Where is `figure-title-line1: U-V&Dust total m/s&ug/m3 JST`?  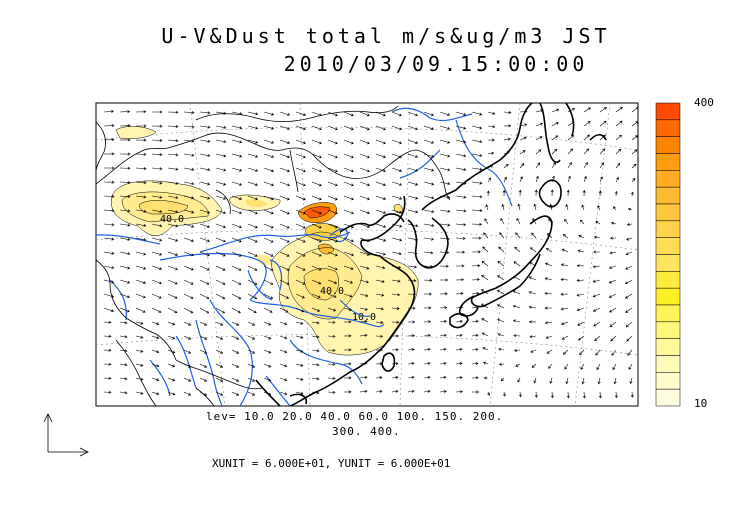
figure-title-line1: U-V&Dust total m/s&ug/m3 JST is located at coordinates (386, 36).